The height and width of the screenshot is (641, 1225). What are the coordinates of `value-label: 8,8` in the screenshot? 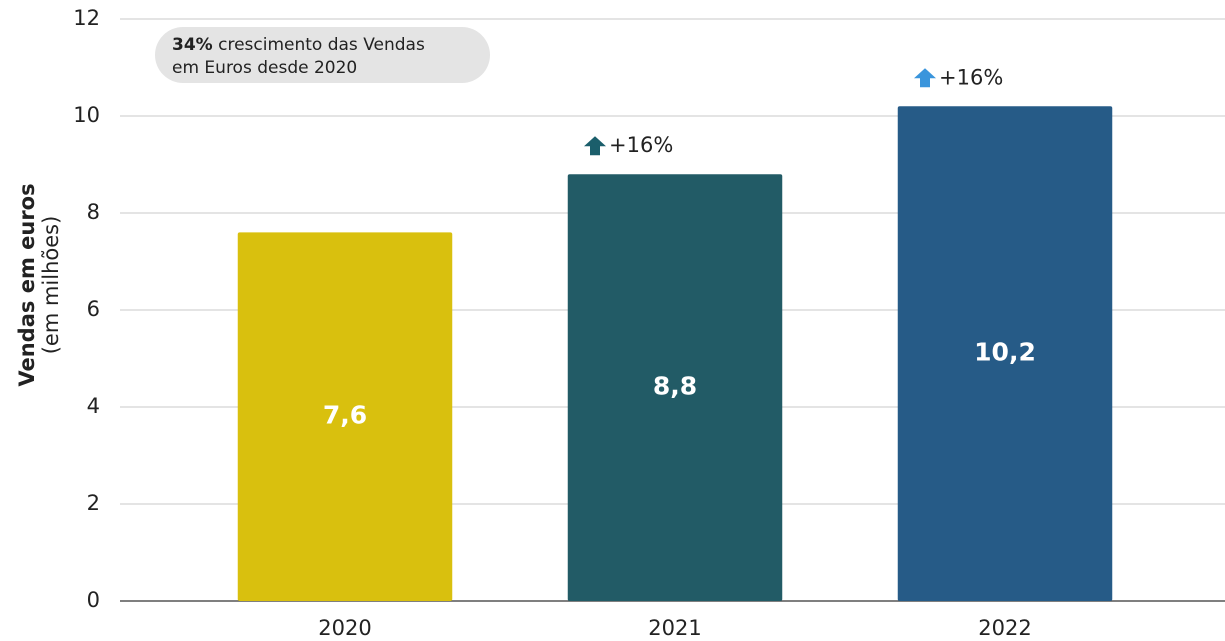 It's located at (675, 386).